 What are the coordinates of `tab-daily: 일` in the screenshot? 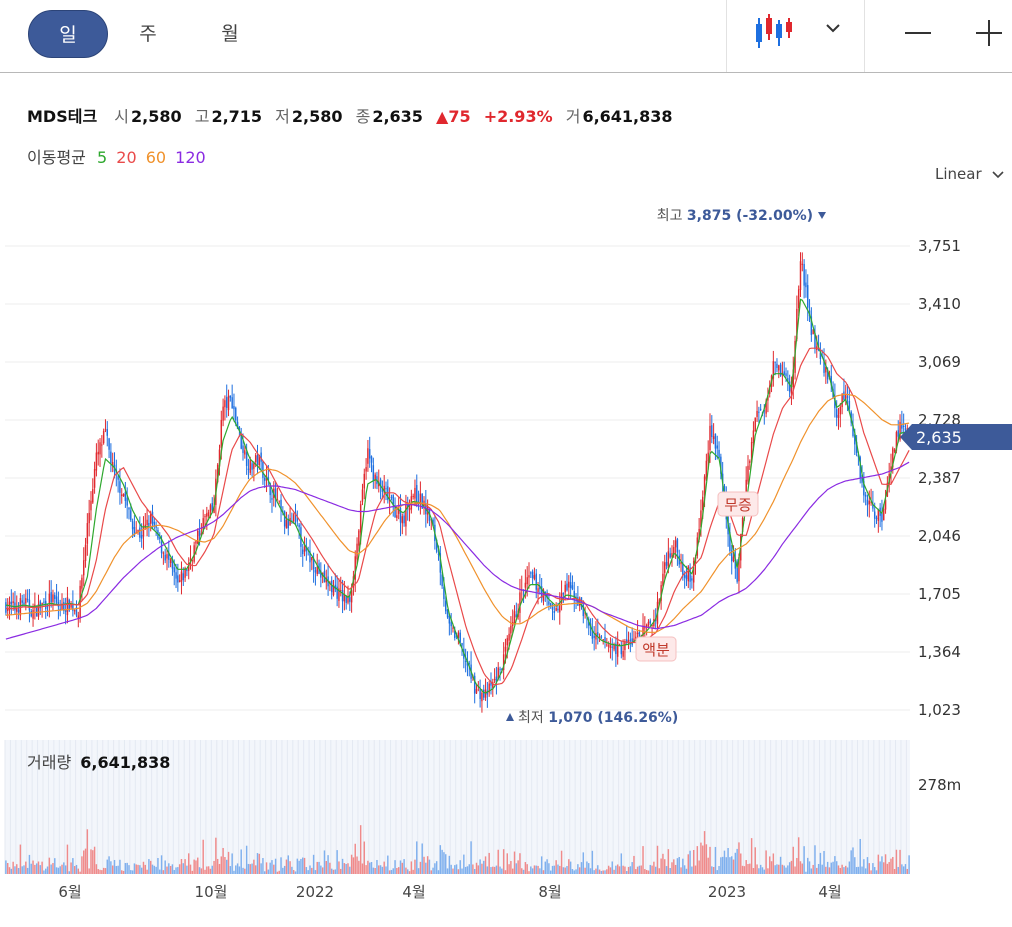 It's located at (68, 34).